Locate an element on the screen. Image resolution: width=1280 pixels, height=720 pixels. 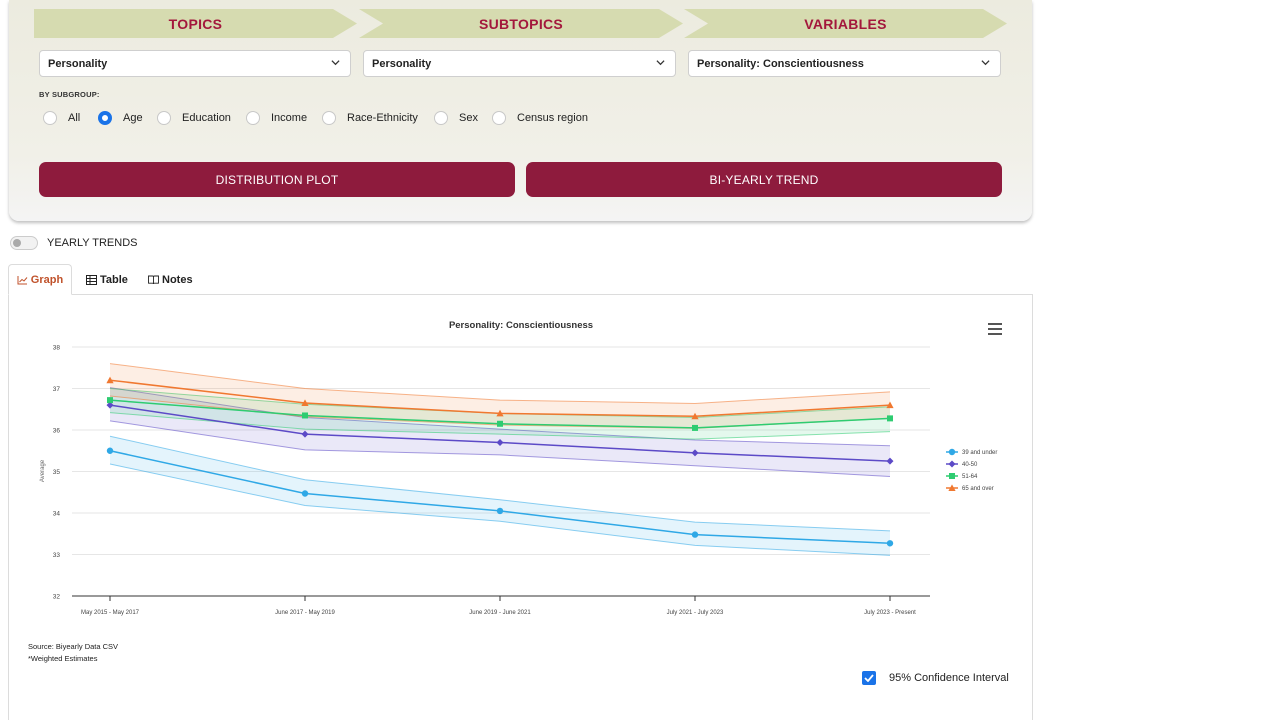
tab-graph-label: Graph is located at coordinates (47, 279).